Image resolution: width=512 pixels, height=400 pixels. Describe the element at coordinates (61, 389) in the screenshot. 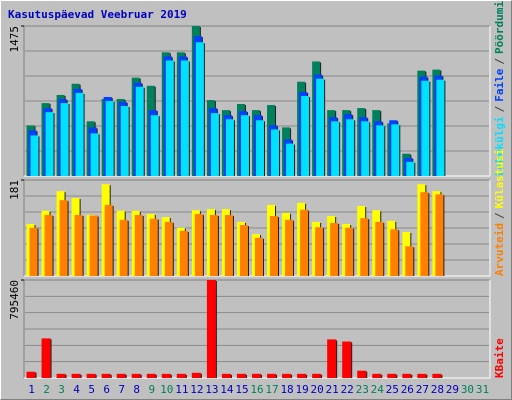

I see `x-tick-label: 3` at that location.